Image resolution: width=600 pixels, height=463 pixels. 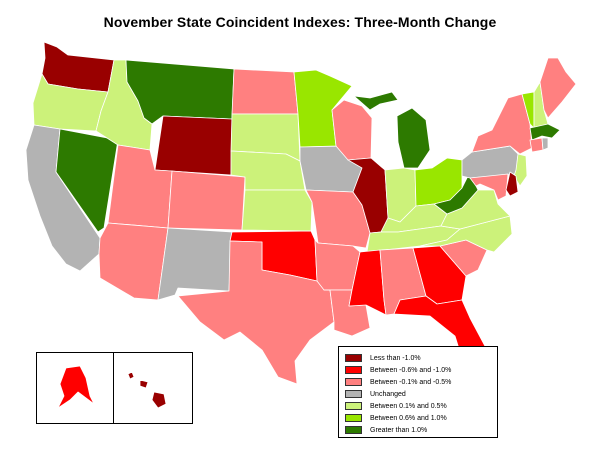 I want to click on legend-item: Between -0.1% and -0.5%, so click(x=398, y=382).